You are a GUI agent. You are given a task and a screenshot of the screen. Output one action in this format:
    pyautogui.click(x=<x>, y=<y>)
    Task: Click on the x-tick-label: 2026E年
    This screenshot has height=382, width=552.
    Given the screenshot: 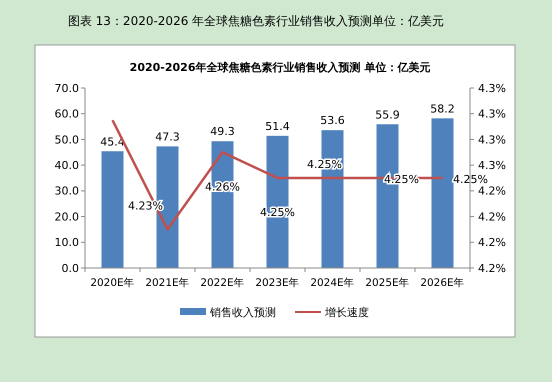 What is the action you would take?
    pyautogui.click(x=442, y=283)
    